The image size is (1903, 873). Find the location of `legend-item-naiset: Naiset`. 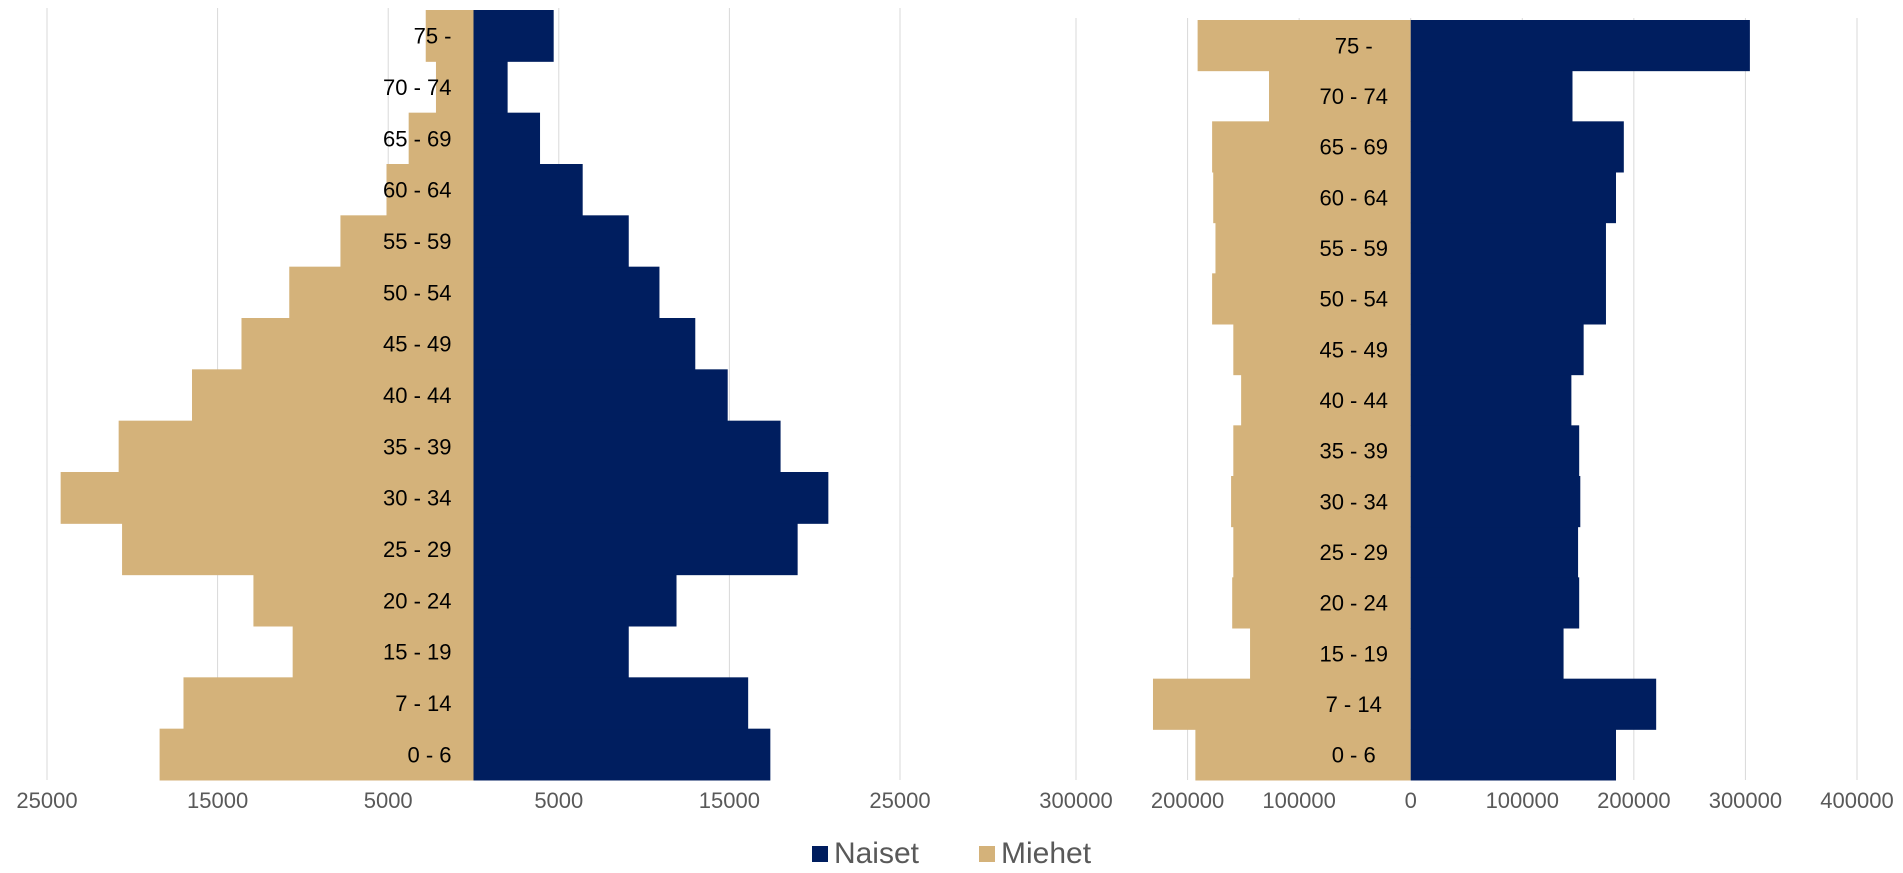

legend-item-naiset: Naiset is located at coordinates (865, 854).